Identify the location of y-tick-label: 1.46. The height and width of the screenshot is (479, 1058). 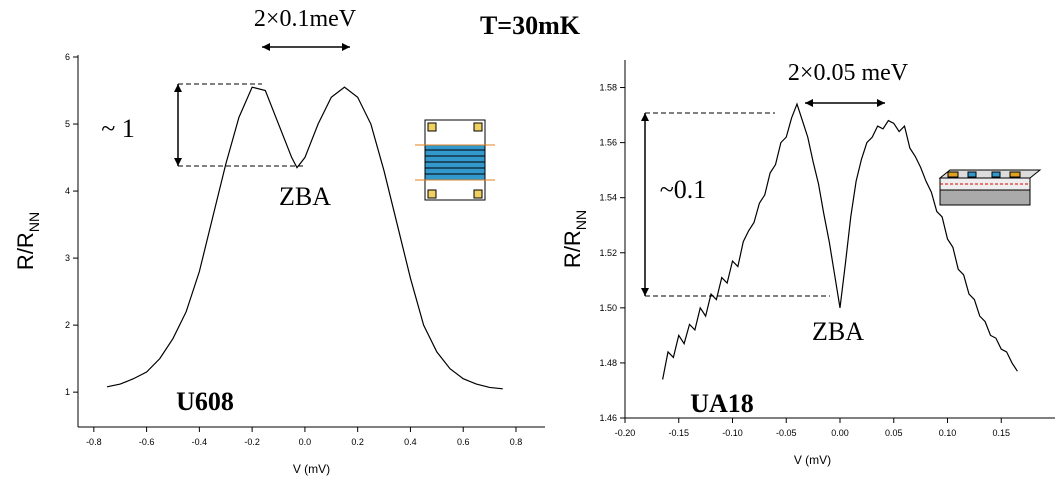
(608, 418).